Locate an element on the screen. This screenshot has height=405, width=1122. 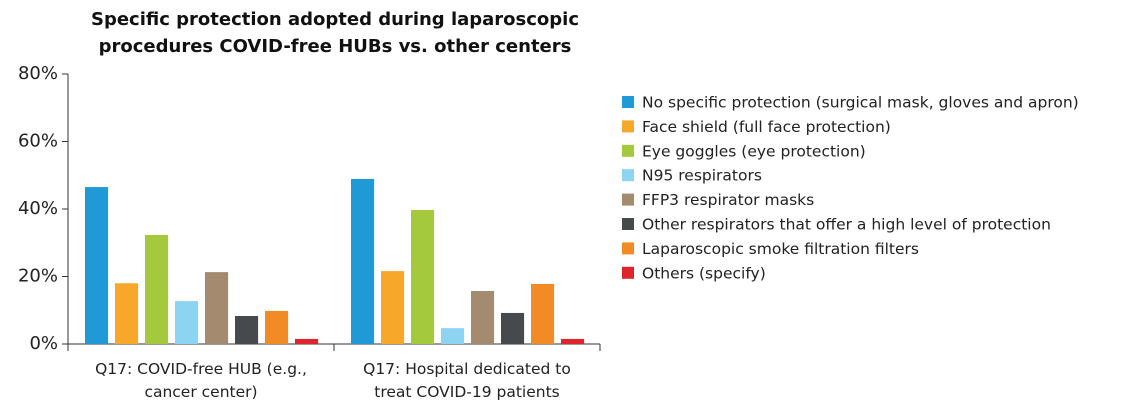
y-tick-label: 0% is located at coordinates (43, 343).